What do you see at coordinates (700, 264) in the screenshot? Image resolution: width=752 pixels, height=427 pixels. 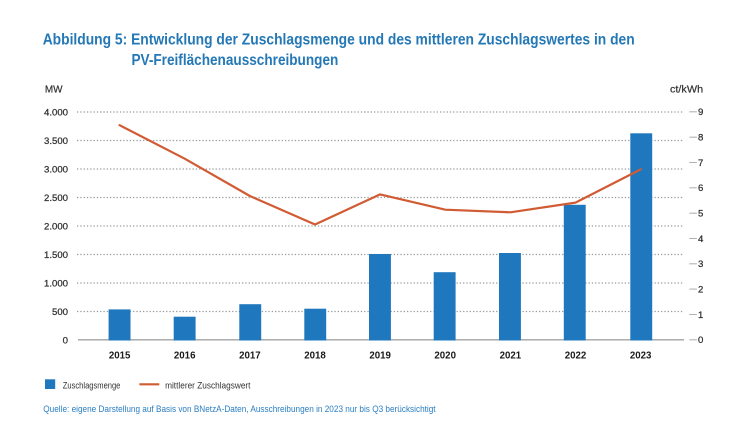 I see `svg-text: 3` at bounding box center [700, 264].